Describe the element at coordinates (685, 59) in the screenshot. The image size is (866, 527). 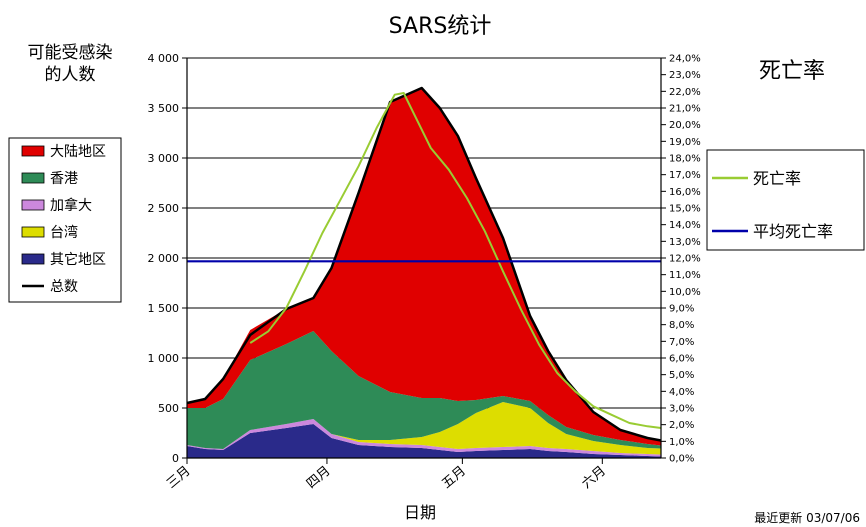
I see `y-right-tick-label: 24,0%` at that location.